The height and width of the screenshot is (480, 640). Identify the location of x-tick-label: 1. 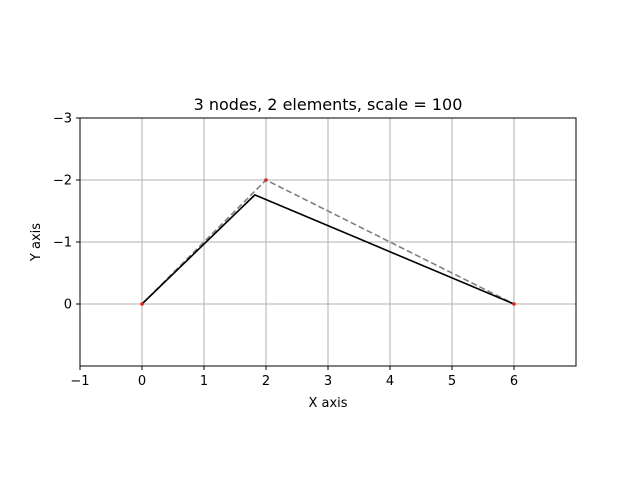
(204, 381).